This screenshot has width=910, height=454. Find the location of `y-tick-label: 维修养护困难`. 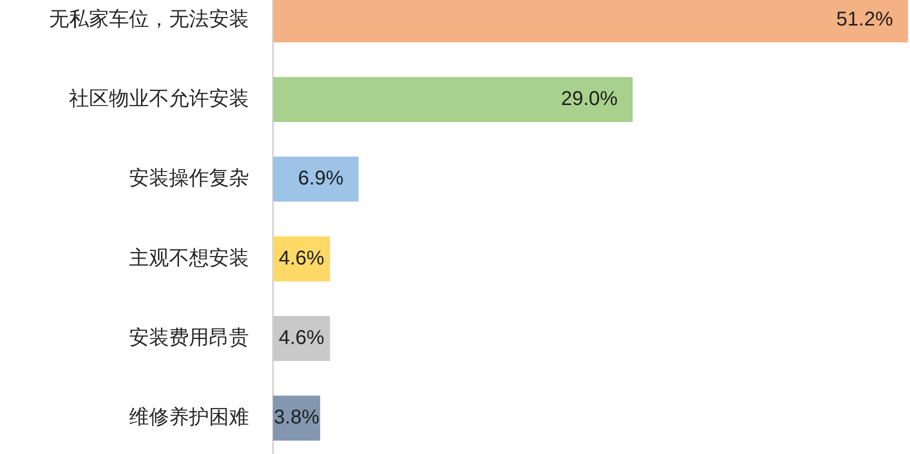

y-tick-label: 维修养护困难 is located at coordinates (189, 417).